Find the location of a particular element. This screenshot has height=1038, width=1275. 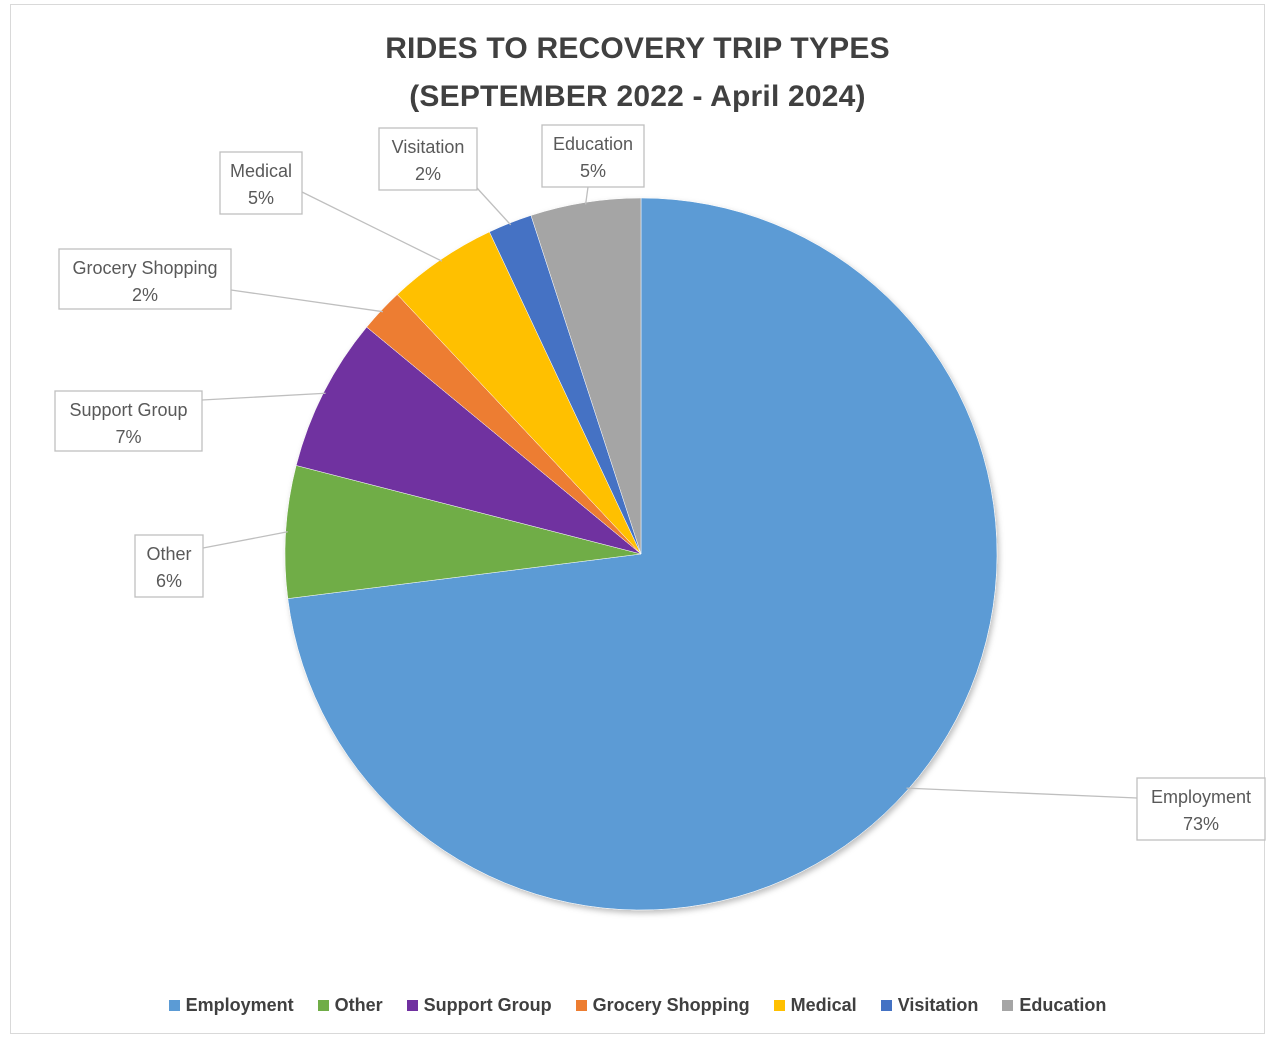

legend-label: Visitation is located at coordinates (938, 1005).